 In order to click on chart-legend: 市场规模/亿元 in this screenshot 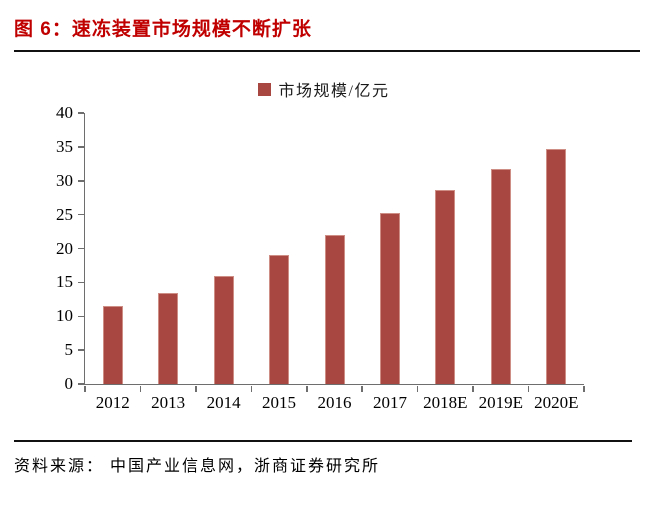, I will do `click(323, 89)`.